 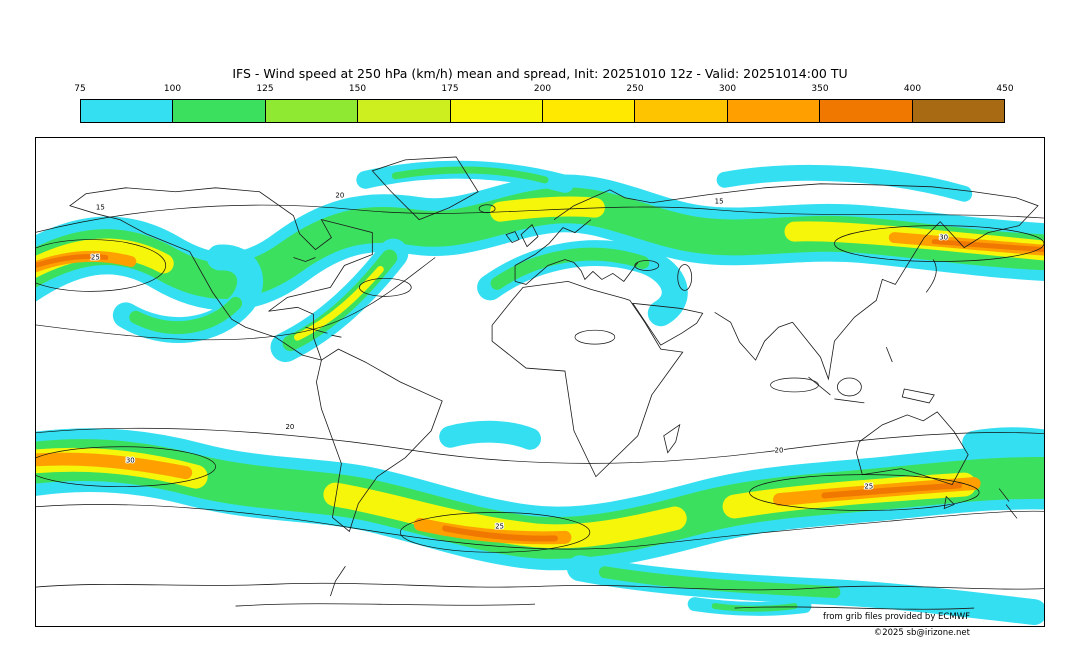 I want to click on colorbar-tick: 75, so click(x=80, y=89).